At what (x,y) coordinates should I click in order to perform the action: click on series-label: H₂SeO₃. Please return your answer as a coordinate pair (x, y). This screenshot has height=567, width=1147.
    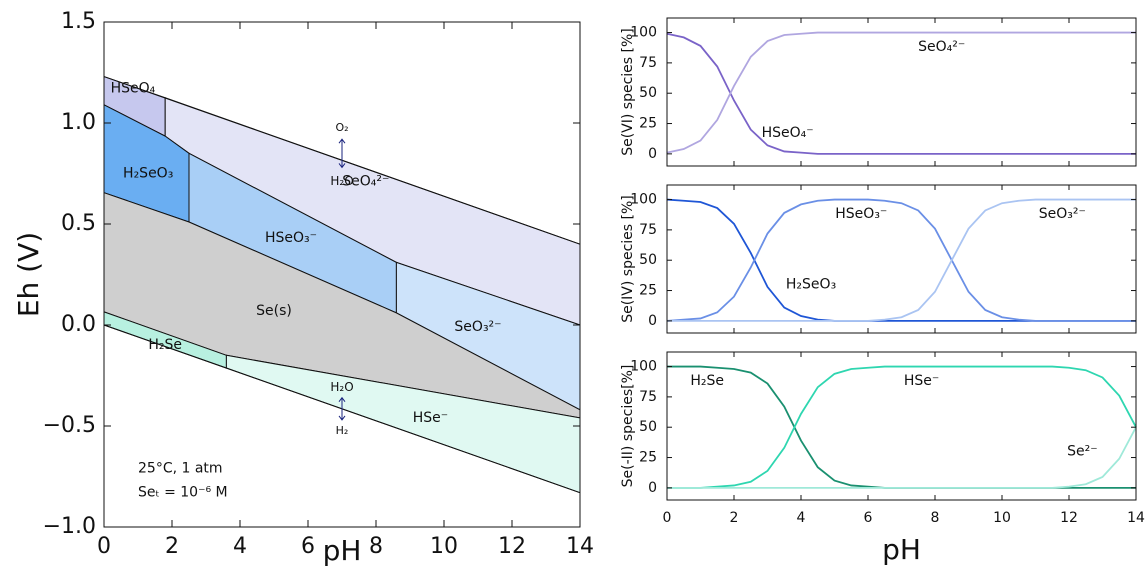
    Looking at the image, I should click on (811, 284).